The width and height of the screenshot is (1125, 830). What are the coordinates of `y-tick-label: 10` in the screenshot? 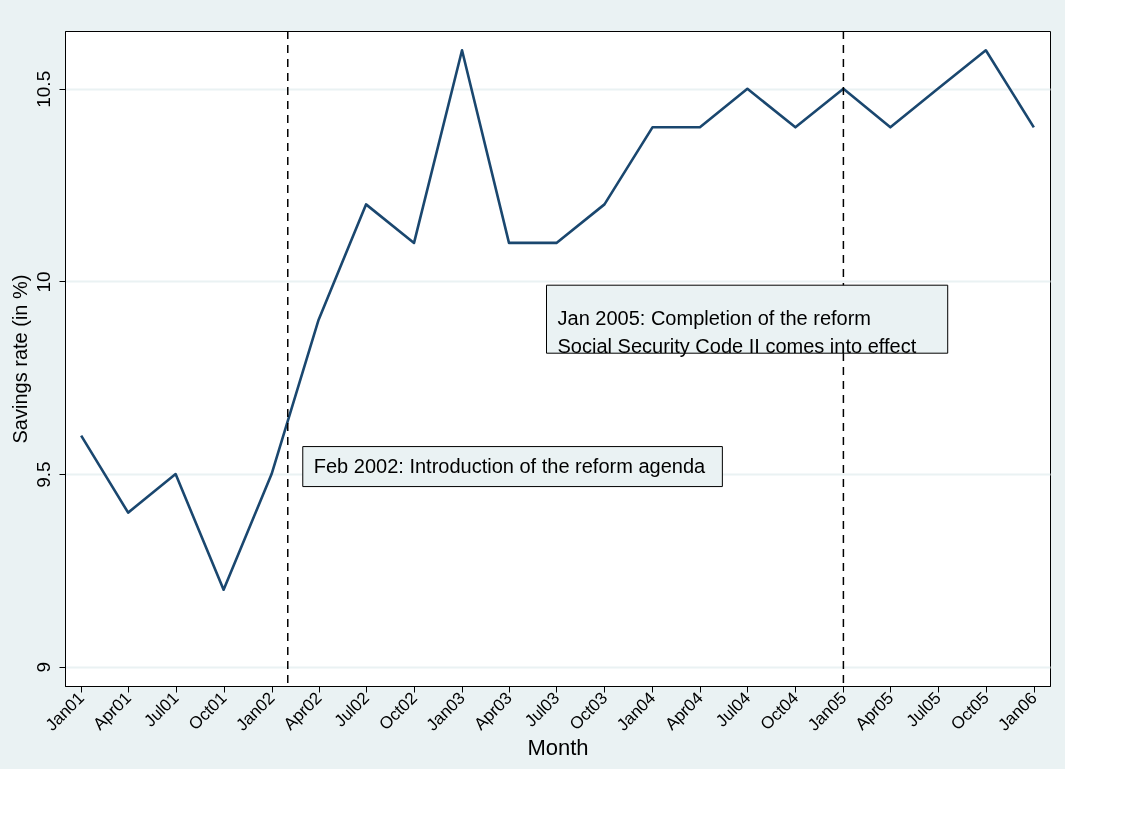 It's located at (43, 282).